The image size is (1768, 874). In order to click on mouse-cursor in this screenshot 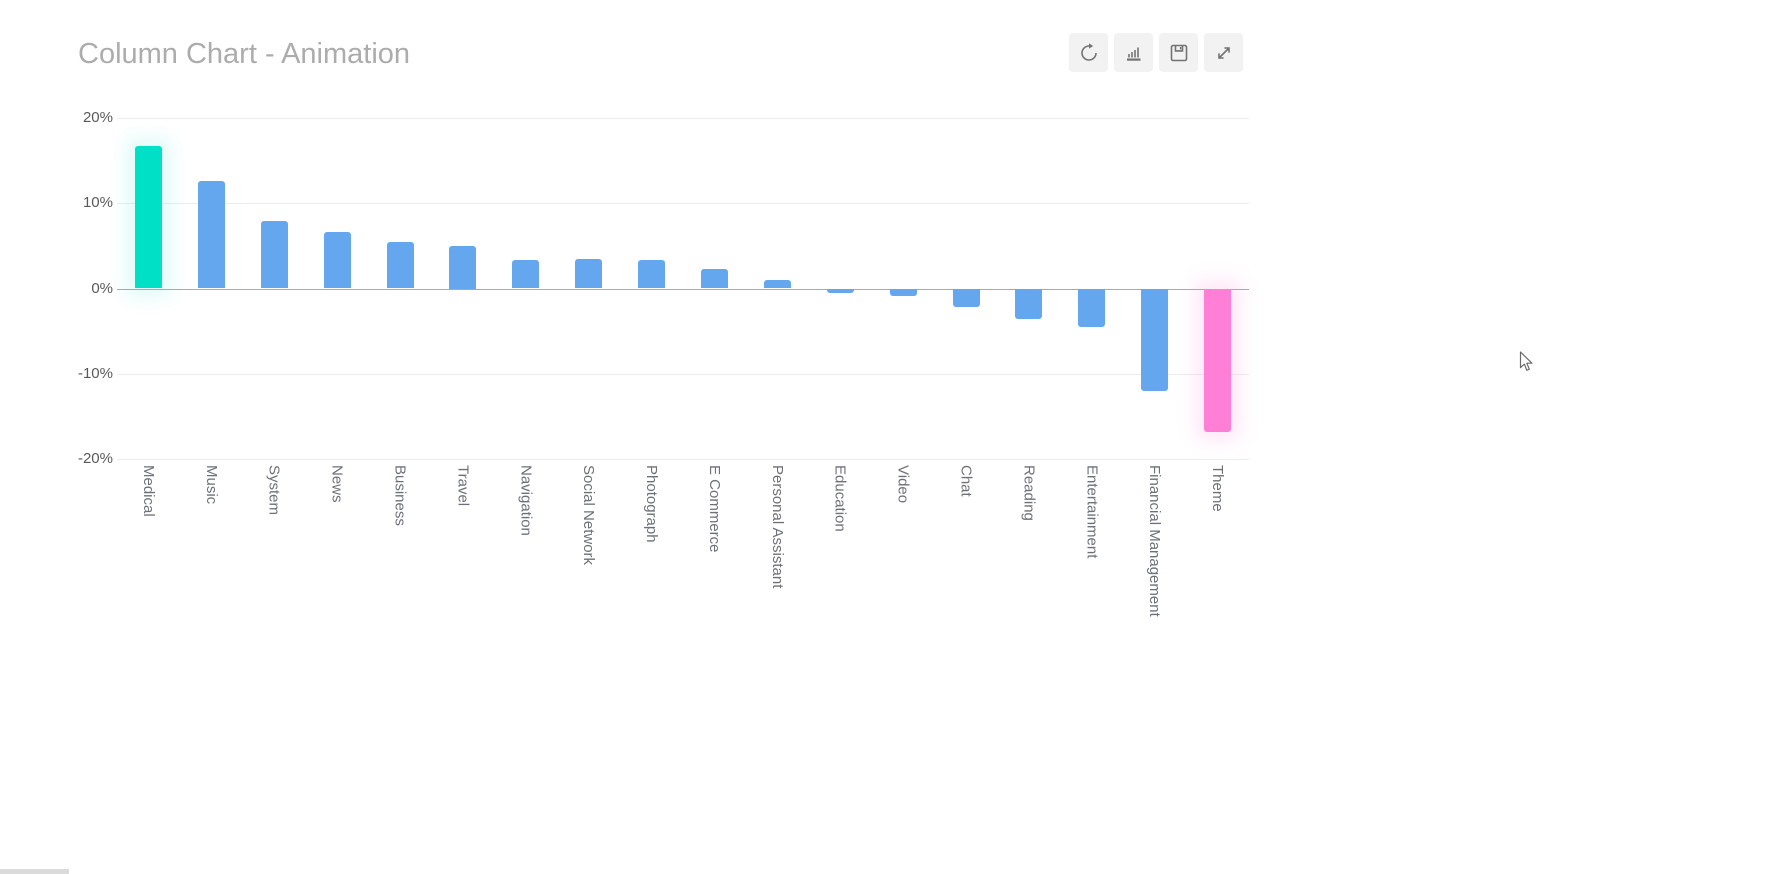, I will do `click(1527, 364)`.